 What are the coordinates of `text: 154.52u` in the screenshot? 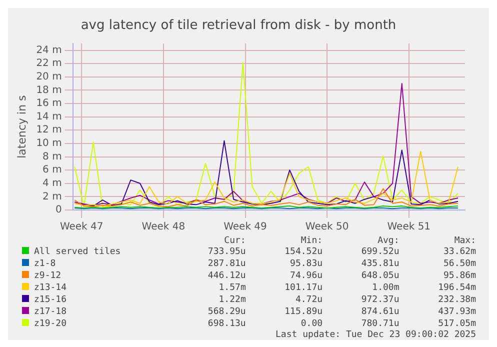 It's located at (304, 252).